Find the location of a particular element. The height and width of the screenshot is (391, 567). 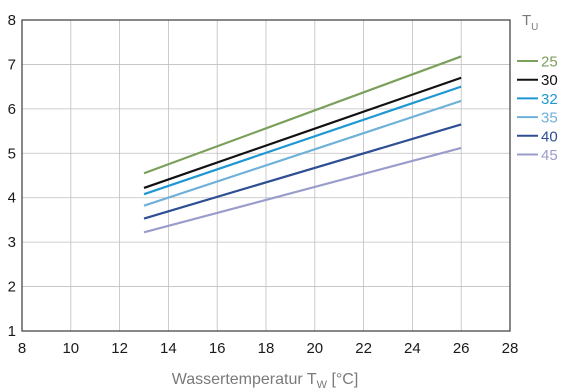

legend-title: TU is located at coordinates (530, 22).